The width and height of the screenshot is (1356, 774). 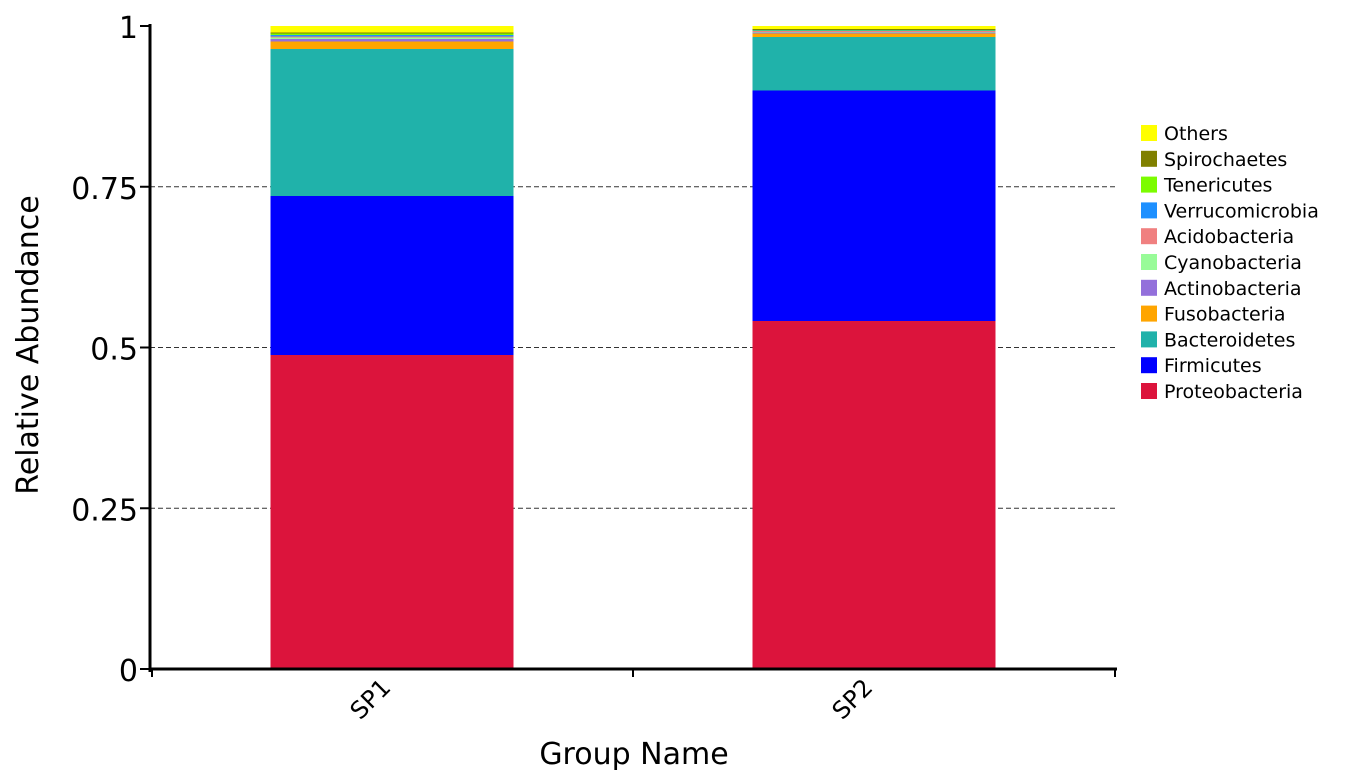 I want to click on y-tick-label: 0.5, so click(x=114, y=350).